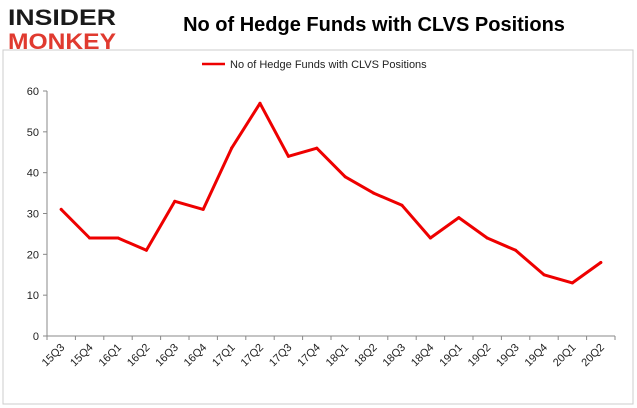  Describe the element at coordinates (593, 356) in the screenshot. I see `x-tick-label: 20Q2` at that location.